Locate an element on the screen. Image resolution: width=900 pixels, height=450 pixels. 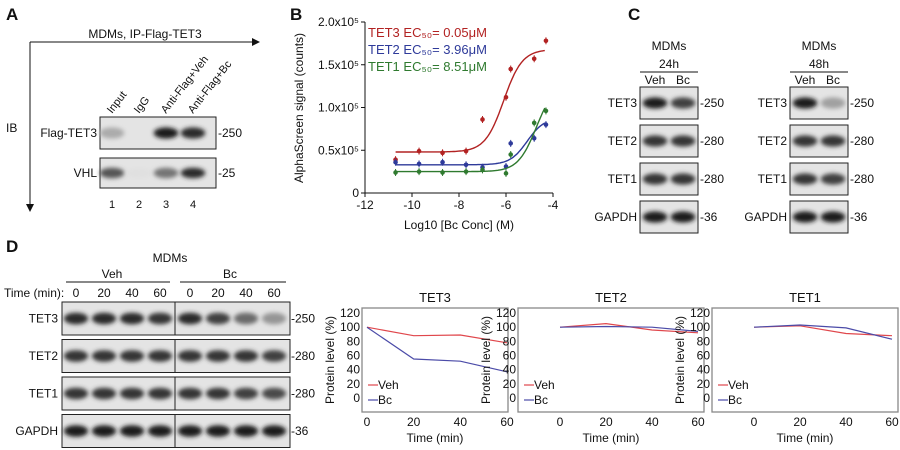
panel-label-c: C is located at coordinates (634, 14).